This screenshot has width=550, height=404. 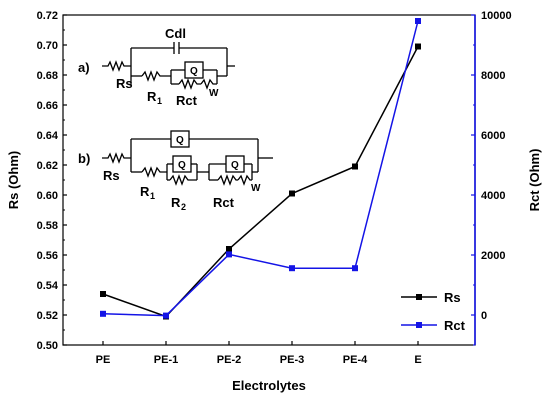 What do you see at coordinates (156, 76) in the screenshot?
I see `circuit-a-r1-resistor` at bounding box center [156, 76].